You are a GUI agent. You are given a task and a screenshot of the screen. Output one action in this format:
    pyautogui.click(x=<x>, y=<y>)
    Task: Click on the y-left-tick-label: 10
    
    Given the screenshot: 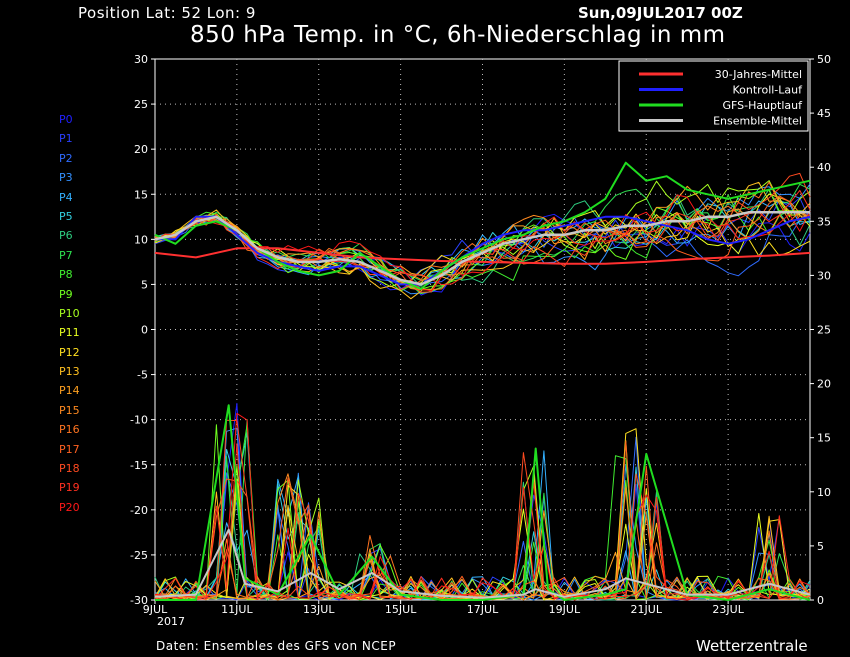 What is the action you would take?
    pyautogui.click(x=141, y=239)
    